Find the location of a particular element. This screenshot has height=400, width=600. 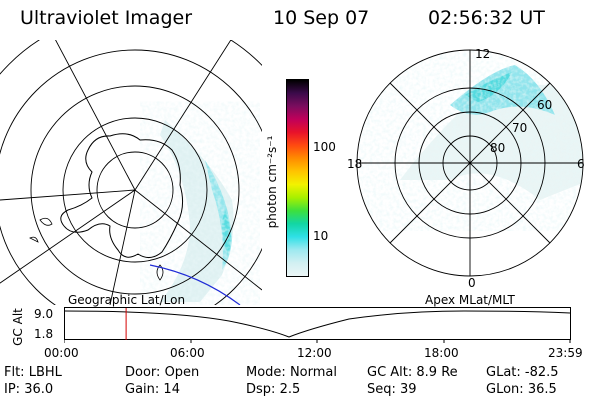

colorbar-tick-100: 100 is located at coordinates (324, 147).